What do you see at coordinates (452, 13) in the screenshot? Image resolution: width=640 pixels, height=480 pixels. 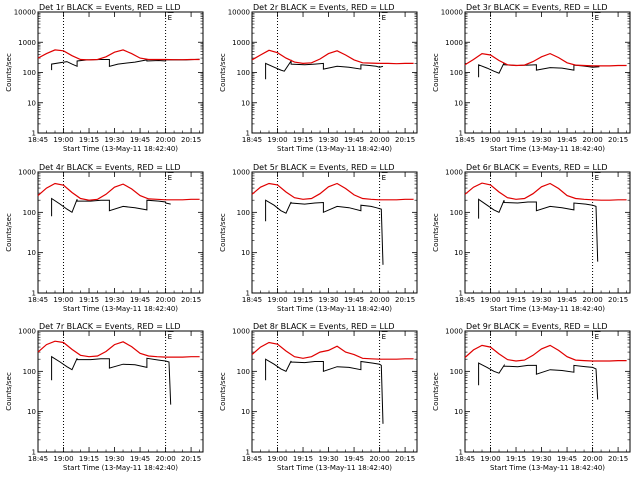 I see `y-tick-label: 10000` at bounding box center [452, 13].